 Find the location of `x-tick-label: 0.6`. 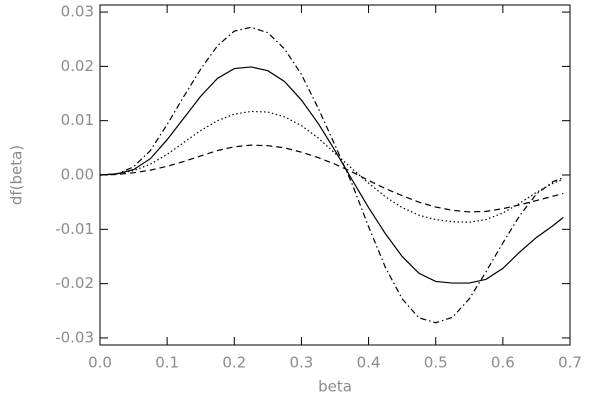

x-tick-label: 0.6 is located at coordinates (503, 363).